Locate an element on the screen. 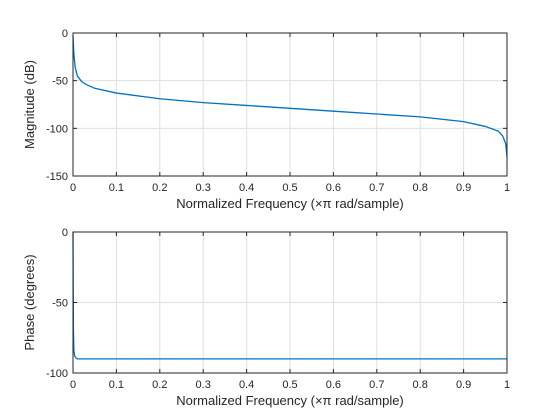 The image size is (560, 420). phase-xtick-label: 0.3 is located at coordinates (203, 385).